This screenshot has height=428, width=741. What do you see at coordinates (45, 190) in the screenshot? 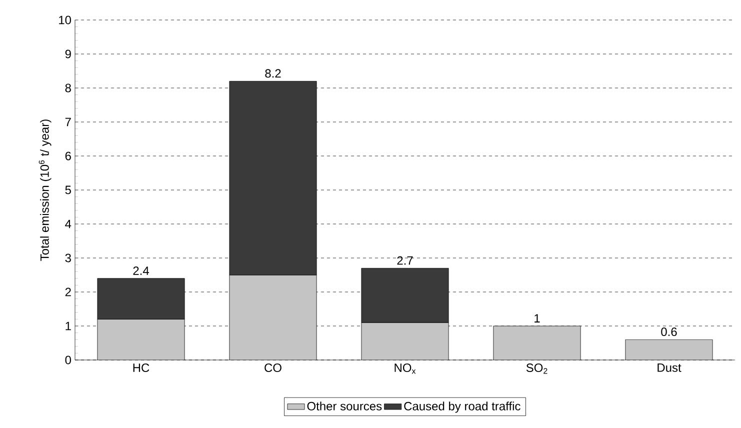
I see `y-axis-title: Total emission (10$^{6}$ t/ year)` at bounding box center [45, 190].